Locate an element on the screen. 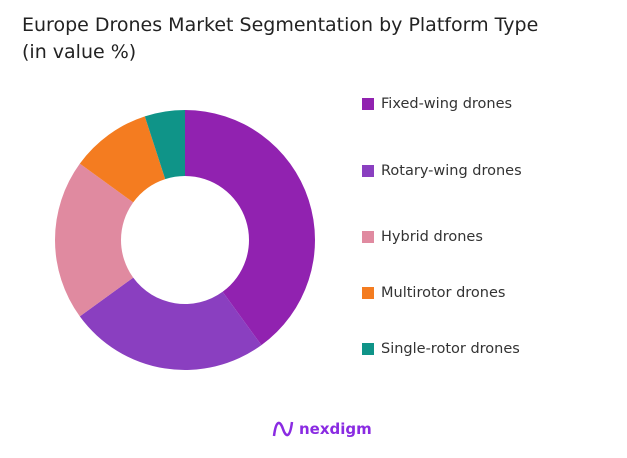 This screenshot has width=627, height=458. legend-label: Rotary-wing drones is located at coordinates (451, 171).